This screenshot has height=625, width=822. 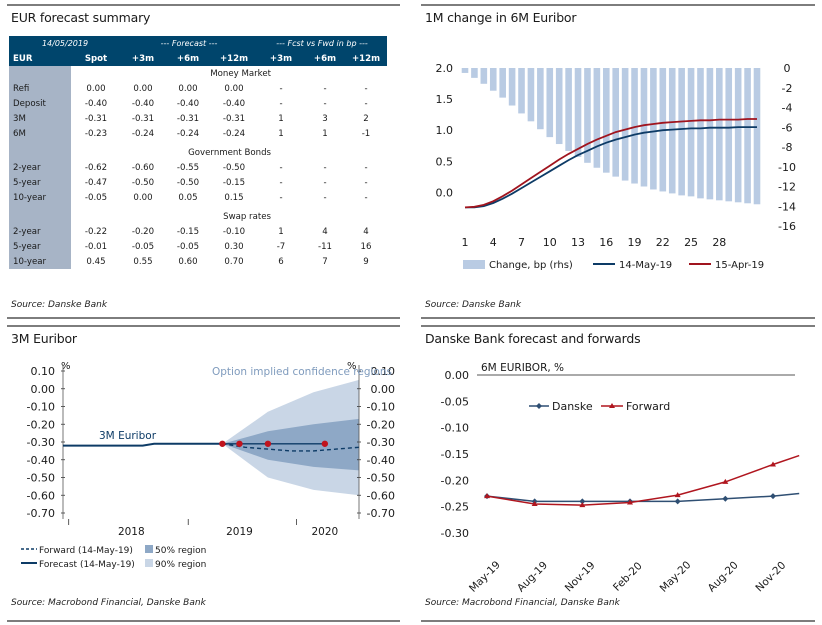 What do you see at coordinates (325, 58) in the screenshot?
I see `col-header: +6m` at bounding box center [325, 58].